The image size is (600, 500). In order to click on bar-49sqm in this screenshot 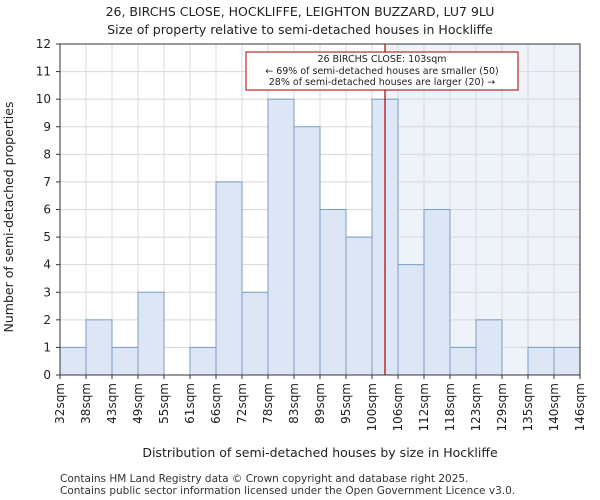, I will do `click(151, 333)`.